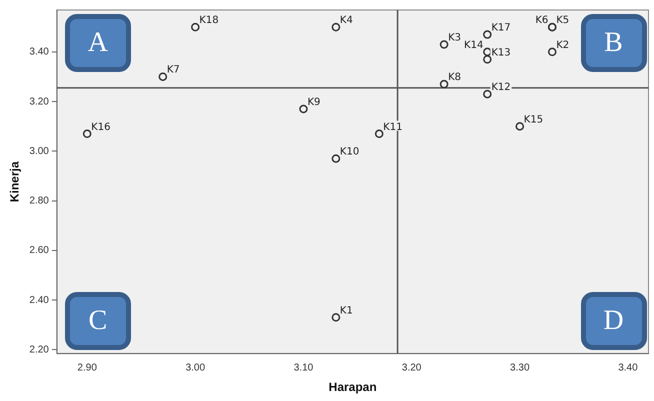  What do you see at coordinates (209, 20) in the screenshot?
I see `annotation: K18` at bounding box center [209, 20].